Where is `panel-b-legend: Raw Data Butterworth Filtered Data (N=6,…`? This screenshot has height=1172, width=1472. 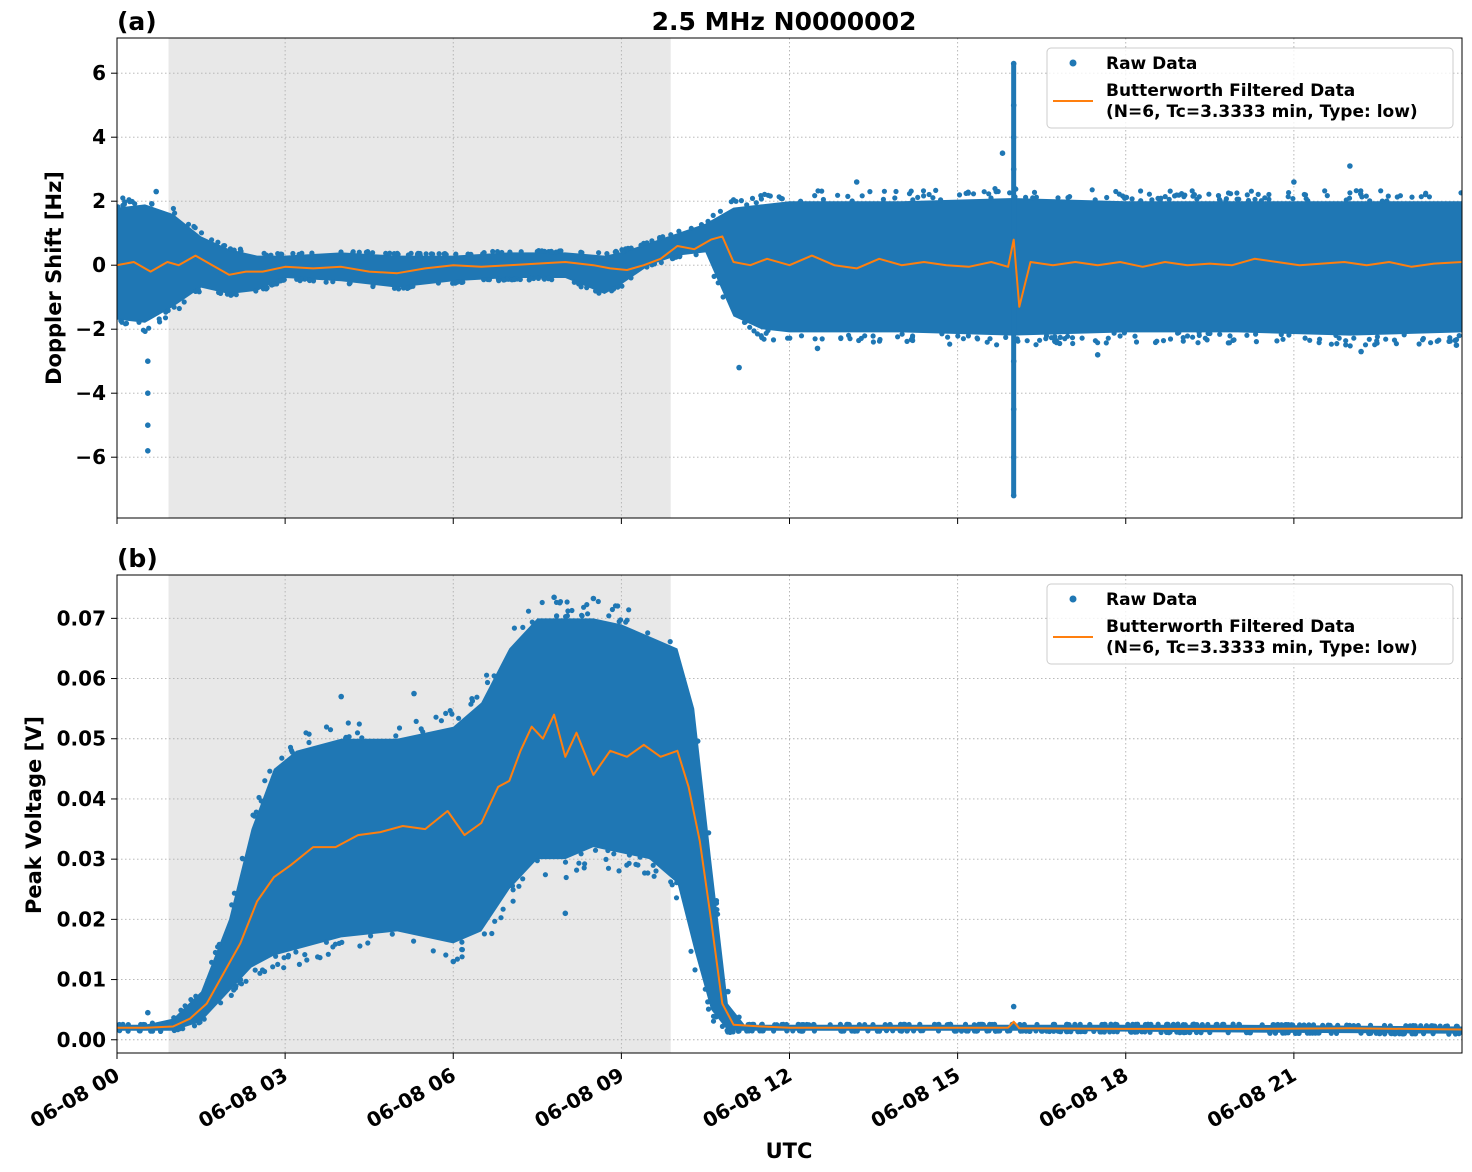 panel-b-legend: Raw Data Butterworth Filtered Data (N=6,… is located at coordinates (1250, 624).